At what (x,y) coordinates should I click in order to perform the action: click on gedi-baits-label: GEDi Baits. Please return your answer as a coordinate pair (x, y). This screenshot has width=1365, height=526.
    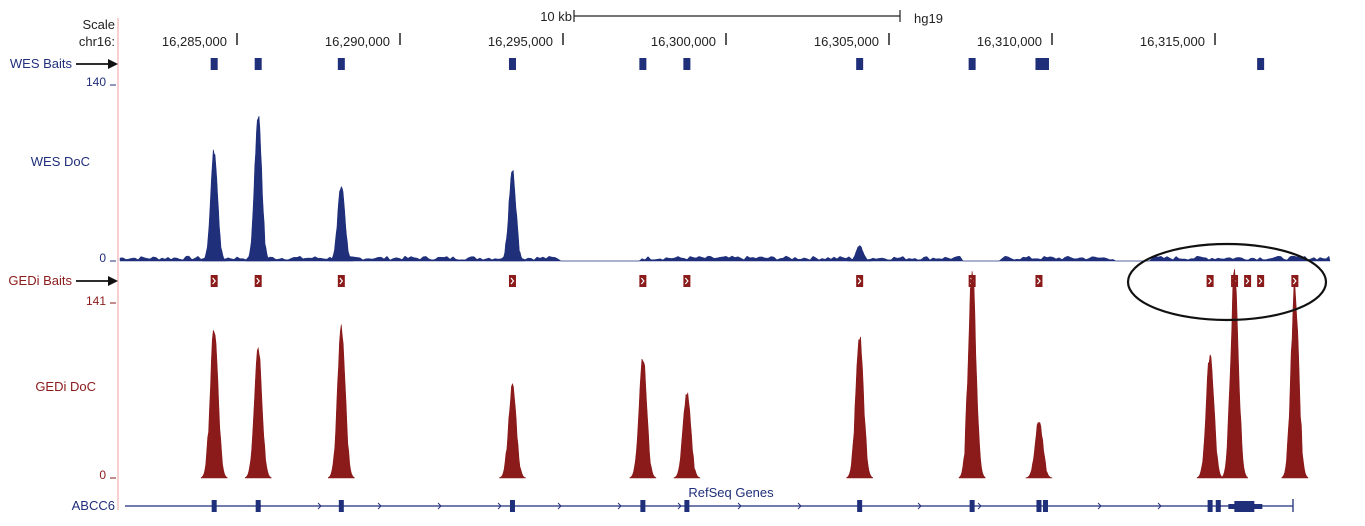
    Looking at the image, I should click on (40, 280).